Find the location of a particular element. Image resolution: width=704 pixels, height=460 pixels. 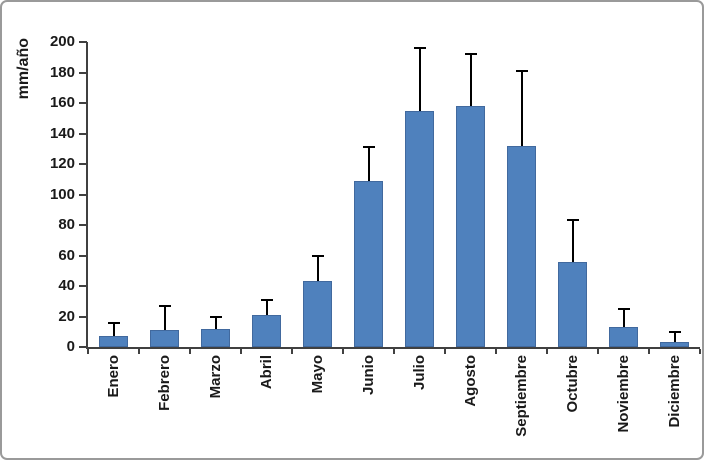

x-axis-label: Julio is located at coordinates (419, 373).